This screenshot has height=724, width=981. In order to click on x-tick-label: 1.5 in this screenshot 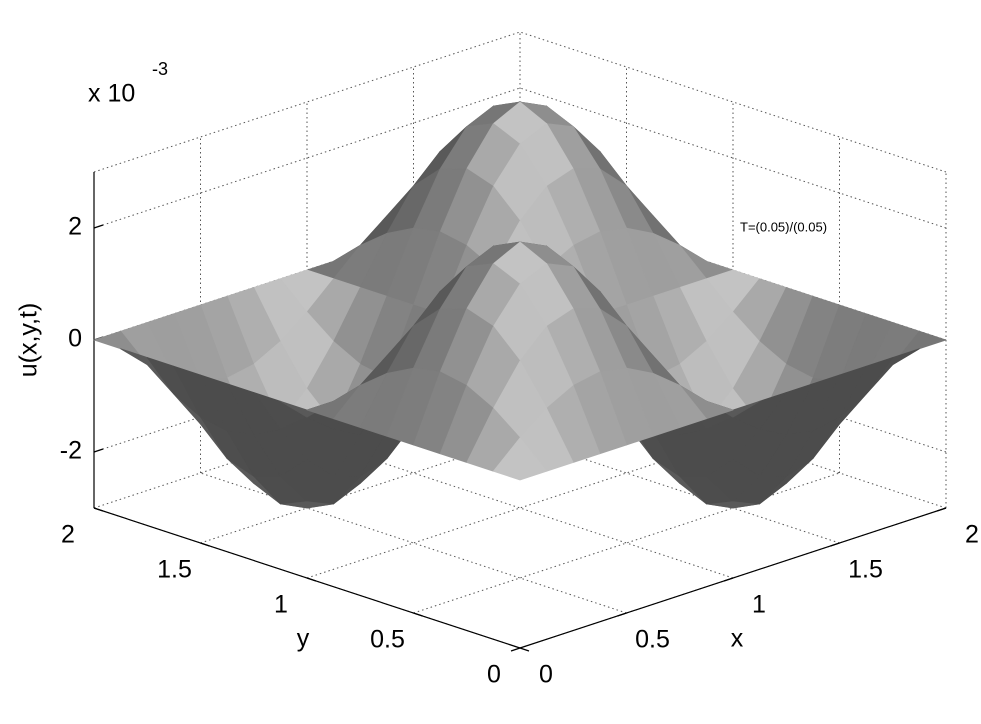, I will do `click(865, 570)`.